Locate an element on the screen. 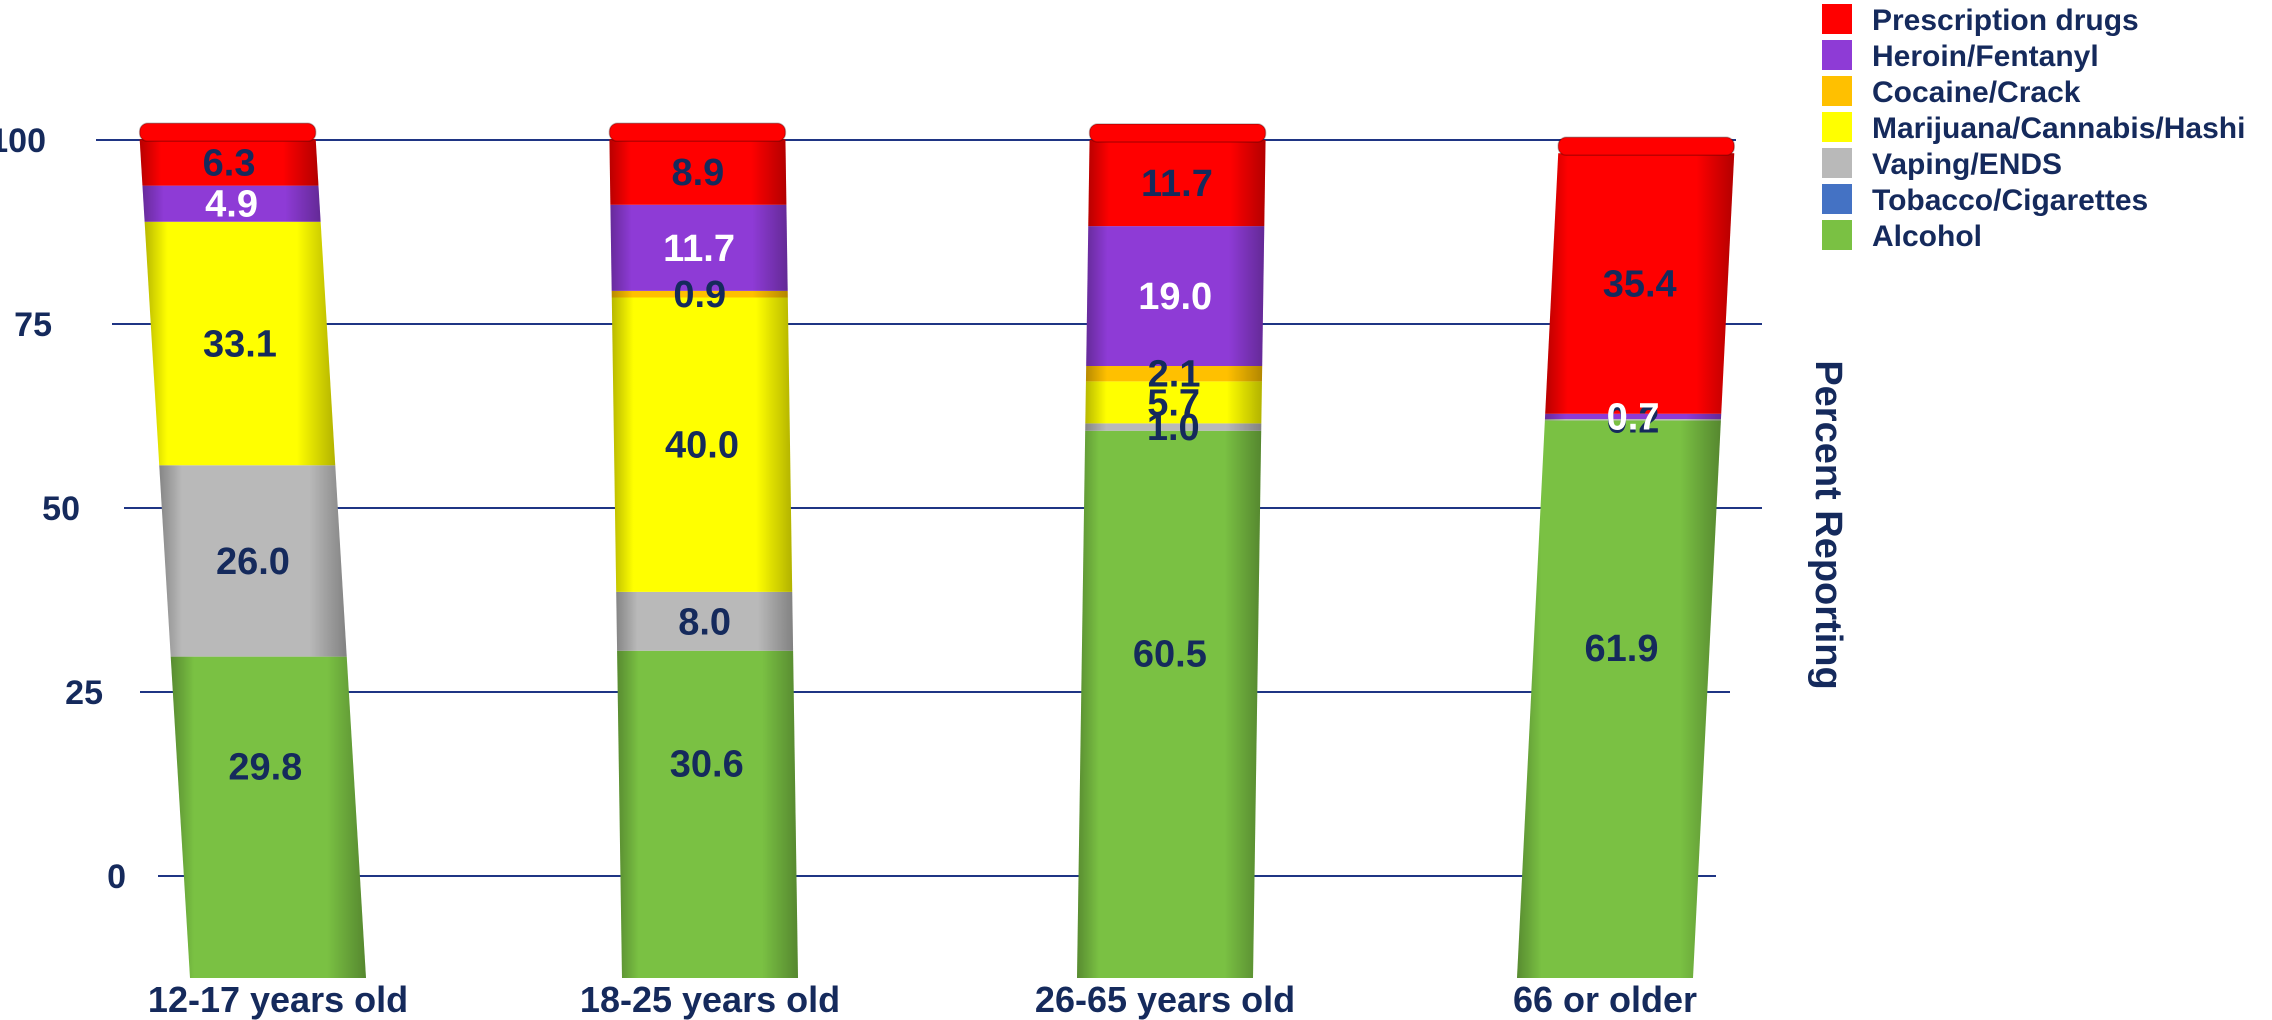  data-label-prescription-drugs-12-17-years-old: 6.3 is located at coordinates (229, 163).